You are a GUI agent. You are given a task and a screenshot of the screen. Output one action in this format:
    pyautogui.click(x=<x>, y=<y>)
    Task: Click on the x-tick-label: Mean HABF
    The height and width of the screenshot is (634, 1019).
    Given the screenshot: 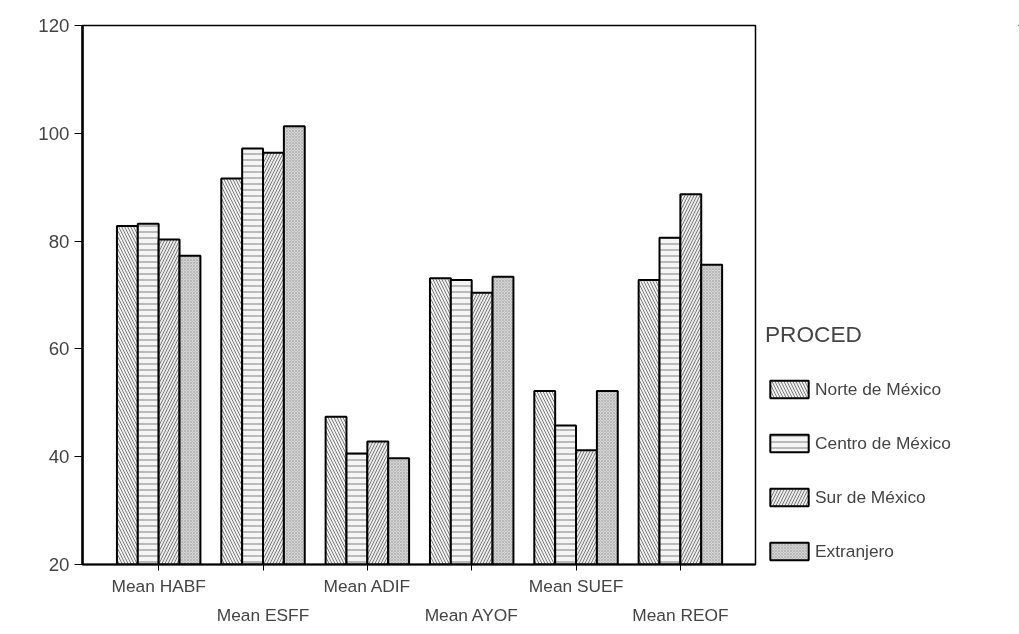 What is the action you would take?
    pyautogui.click(x=158, y=585)
    